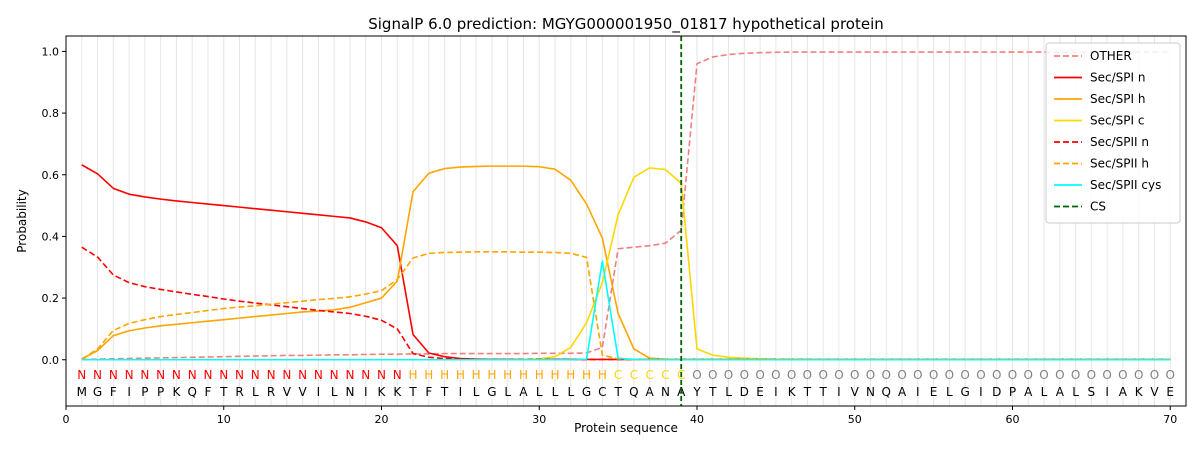 Image resolution: width=1200 pixels, height=450 pixels. Describe the element at coordinates (1012, 392) in the screenshot. I see `sequence-residue: P` at that location.